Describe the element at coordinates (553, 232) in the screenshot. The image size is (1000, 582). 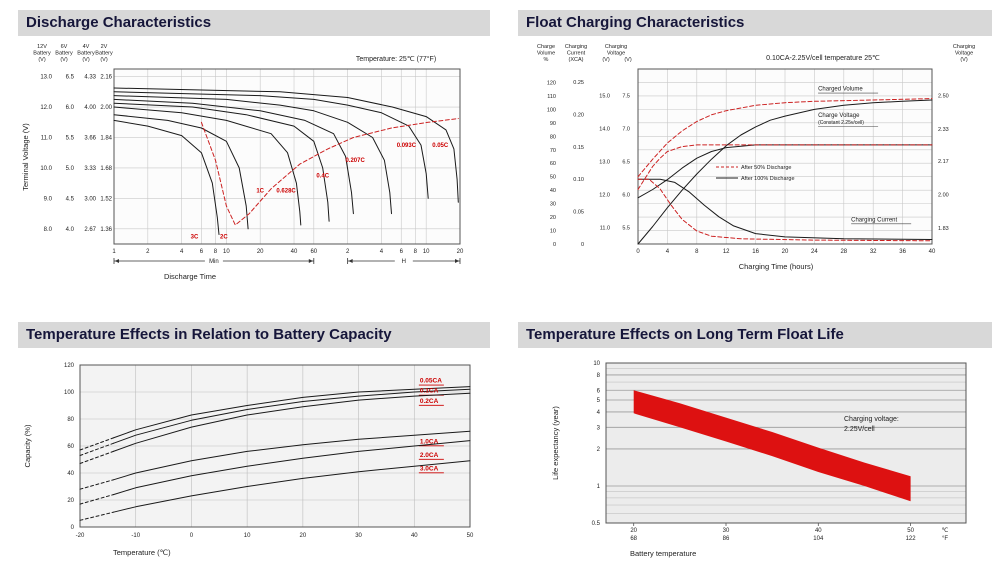
I see `y-tick-label: 10` at that location.